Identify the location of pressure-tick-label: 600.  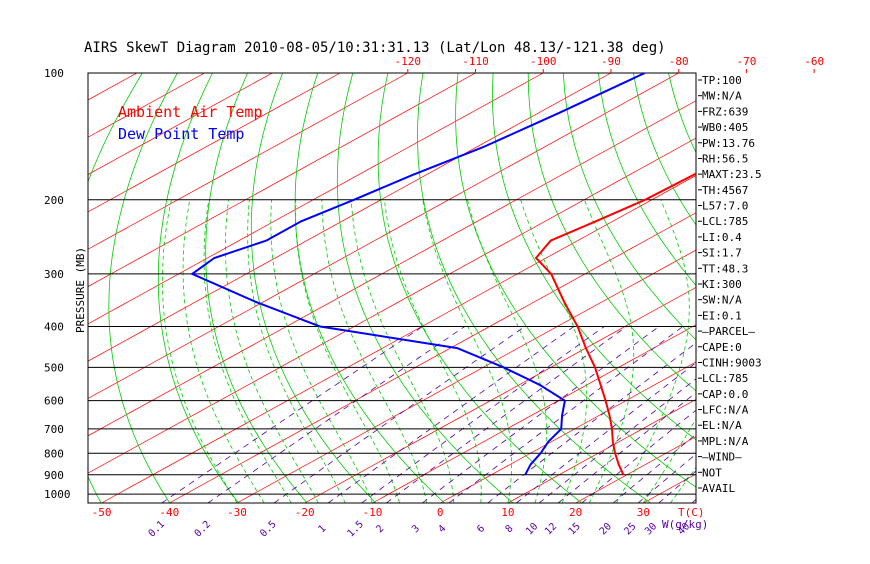
(54, 401).